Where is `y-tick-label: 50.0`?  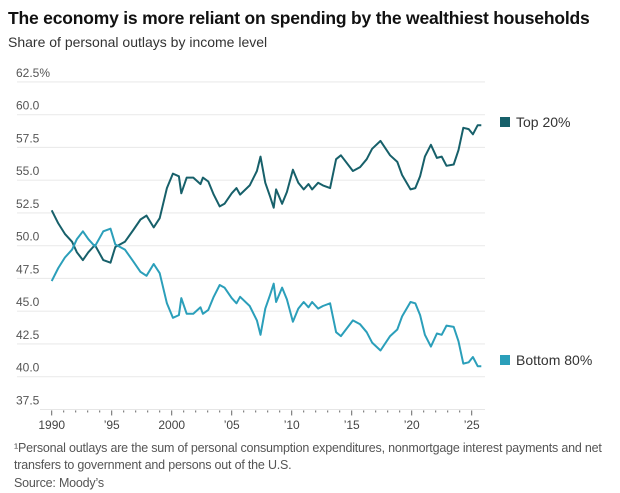
y-tick-label: 50.0 is located at coordinates (28, 237).